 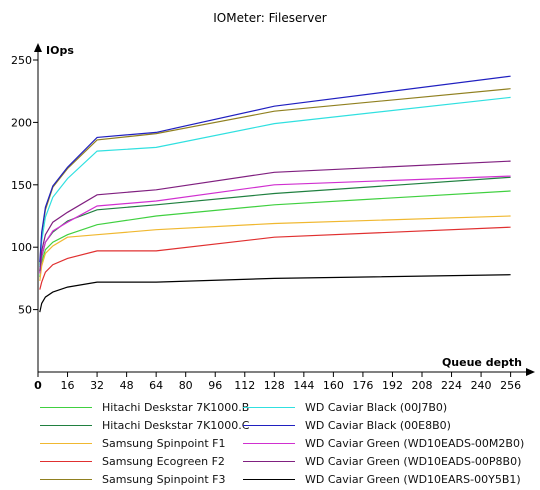 I want to click on legend-item: WD Caviar Green (WD10EADS-00P8B0), so click(x=382, y=461).